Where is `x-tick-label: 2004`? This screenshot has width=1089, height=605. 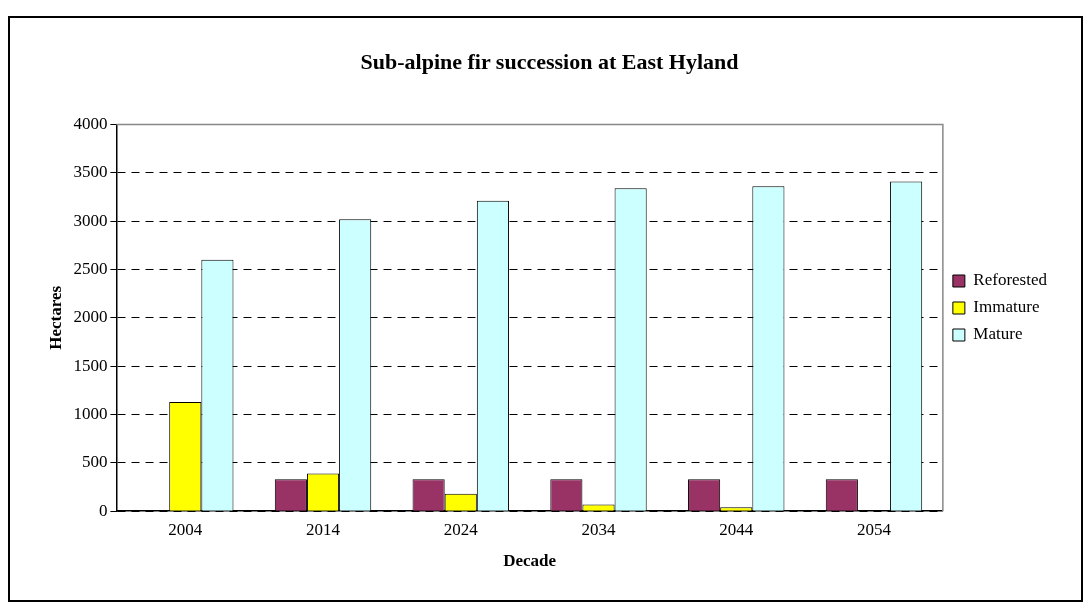
x-tick-label: 2004 is located at coordinates (185, 529).